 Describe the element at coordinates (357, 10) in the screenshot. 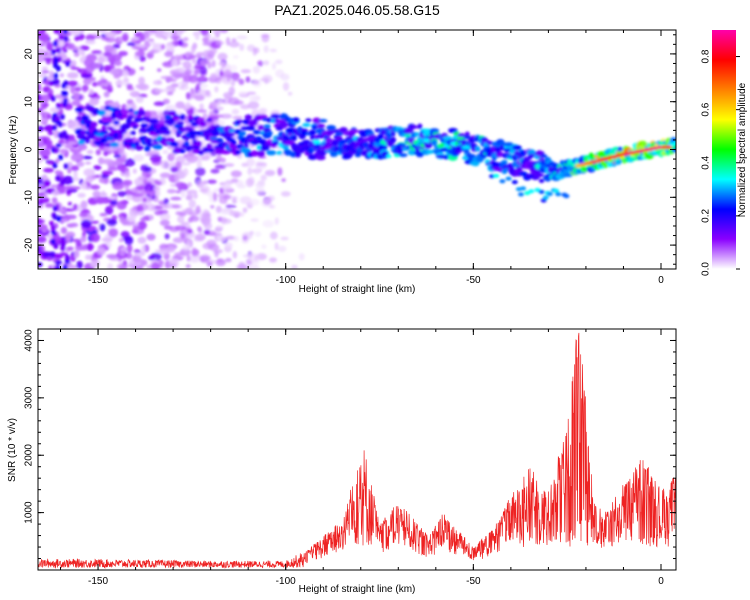

I see `figure-title: PAZ1.2025.046.05.58.G15` at that location.